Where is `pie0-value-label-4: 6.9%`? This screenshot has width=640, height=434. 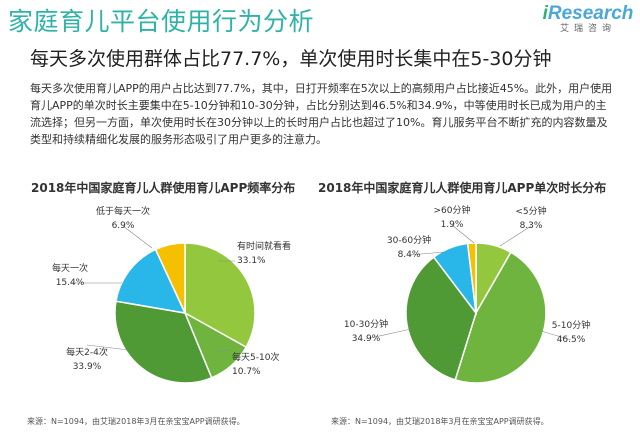 pie0-value-label-4: 6.9% is located at coordinates (123, 226).